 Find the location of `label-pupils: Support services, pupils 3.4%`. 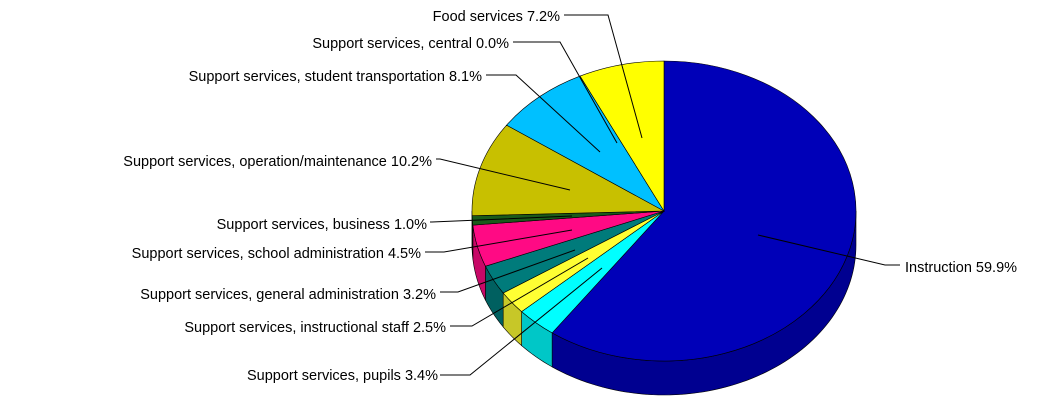

label-pupils: Support services, pupils 3.4% is located at coordinates (342, 376).